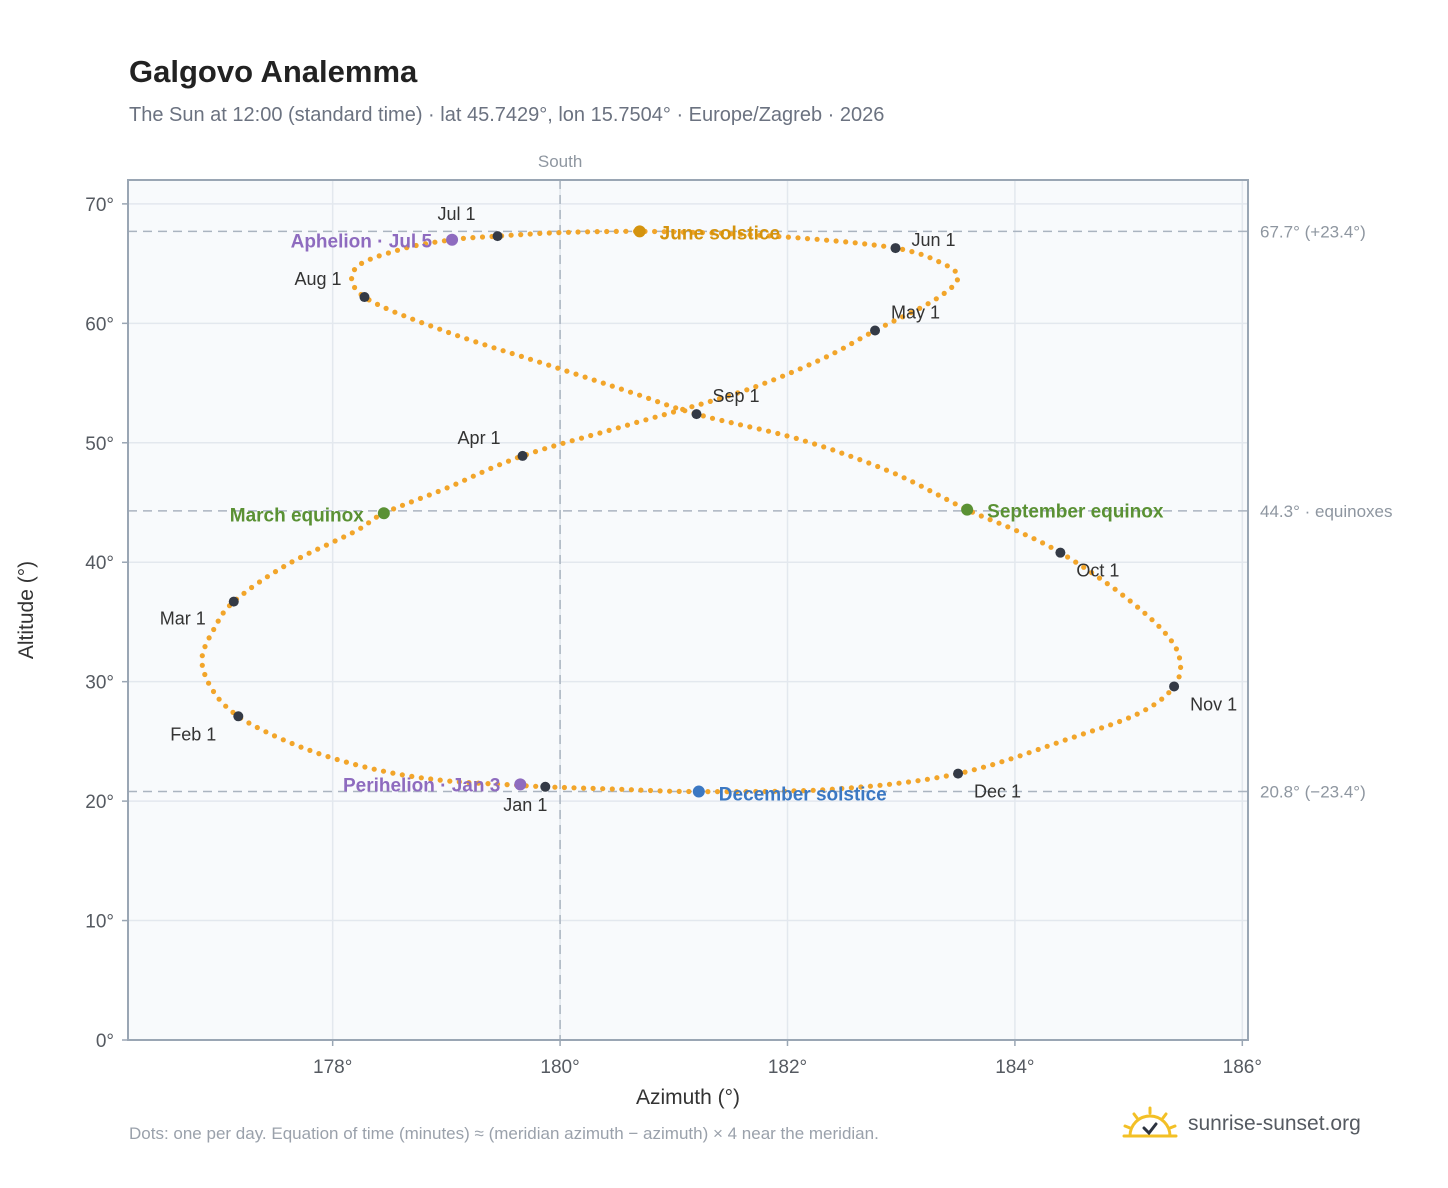  What do you see at coordinates (787, 1067) in the screenshot?
I see `x-tick-label: 182°` at bounding box center [787, 1067].